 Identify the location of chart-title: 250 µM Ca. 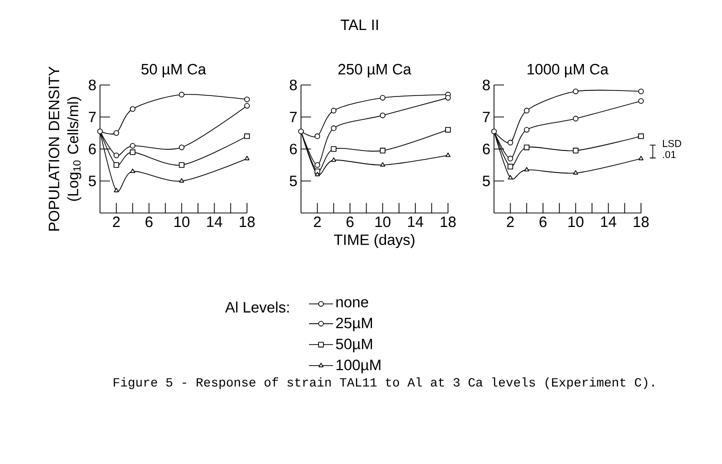
(375, 71).